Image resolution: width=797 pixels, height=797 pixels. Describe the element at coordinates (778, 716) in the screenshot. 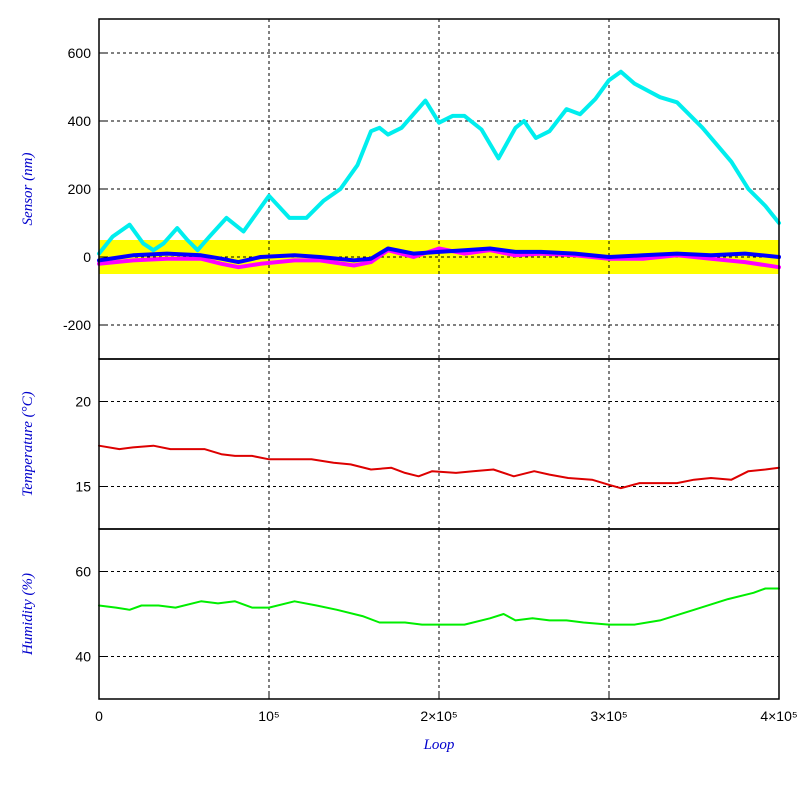

I see `x-tick-label-4: 4×10⁵` at that location.